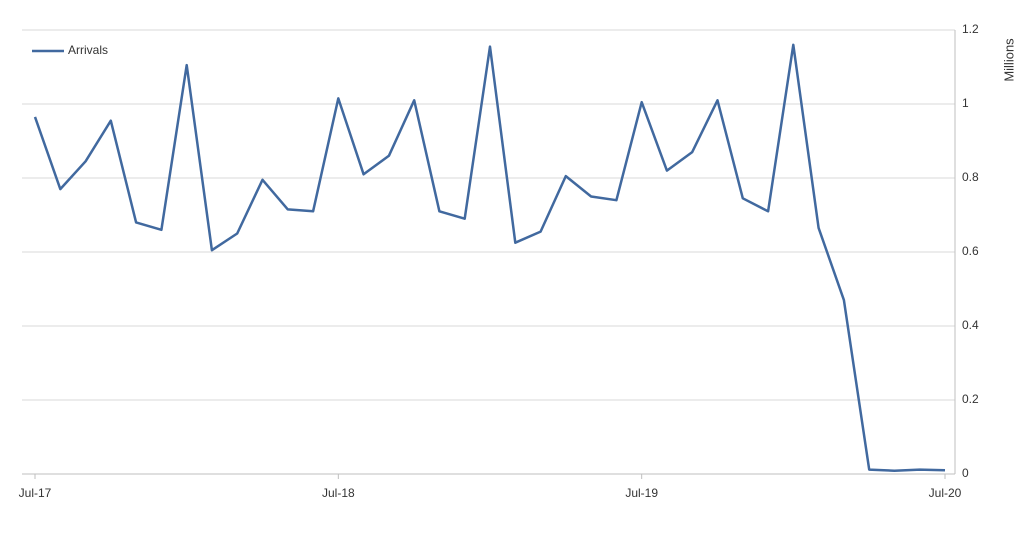 The width and height of the screenshot is (1024, 537). Describe the element at coordinates (970, 399) in the screenshot. I see `y-tick-label: 0.2` at that location.